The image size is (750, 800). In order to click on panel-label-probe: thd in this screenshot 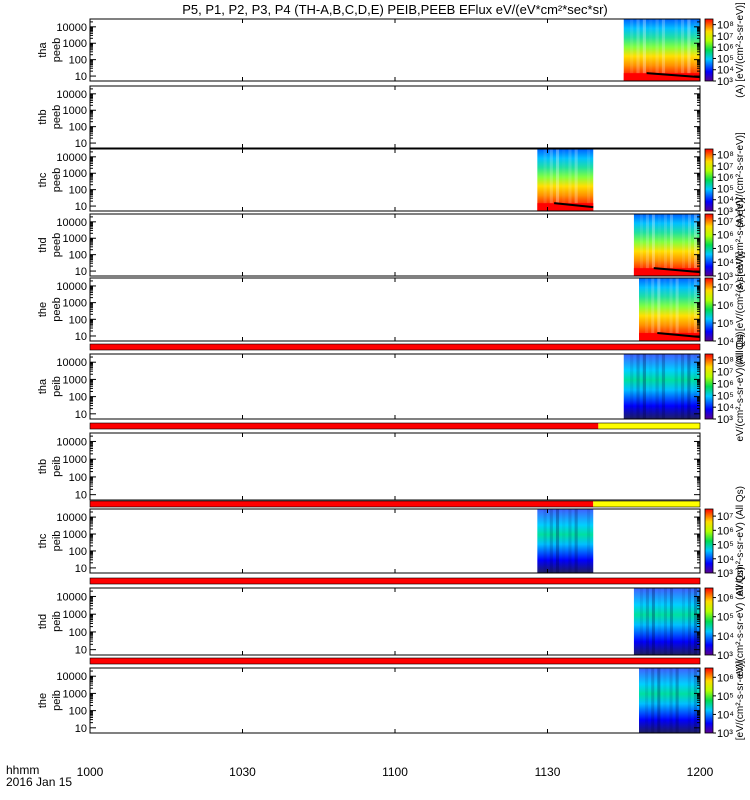, I will do `click(43, 244)`.